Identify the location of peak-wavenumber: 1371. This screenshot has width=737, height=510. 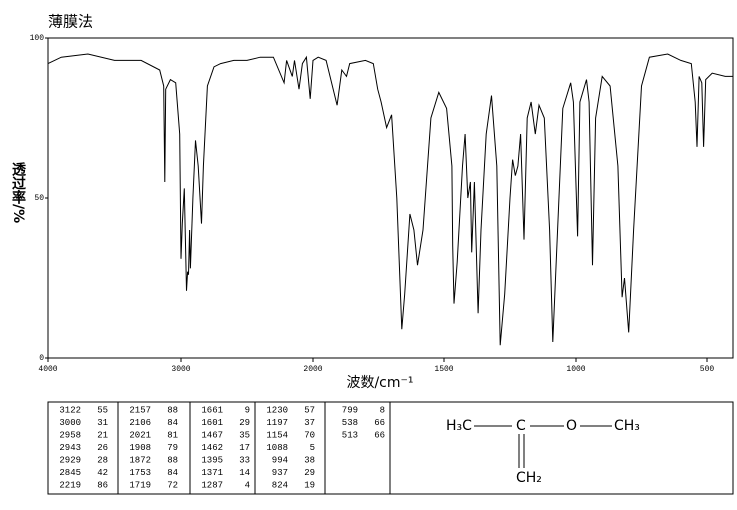
(212, 473).